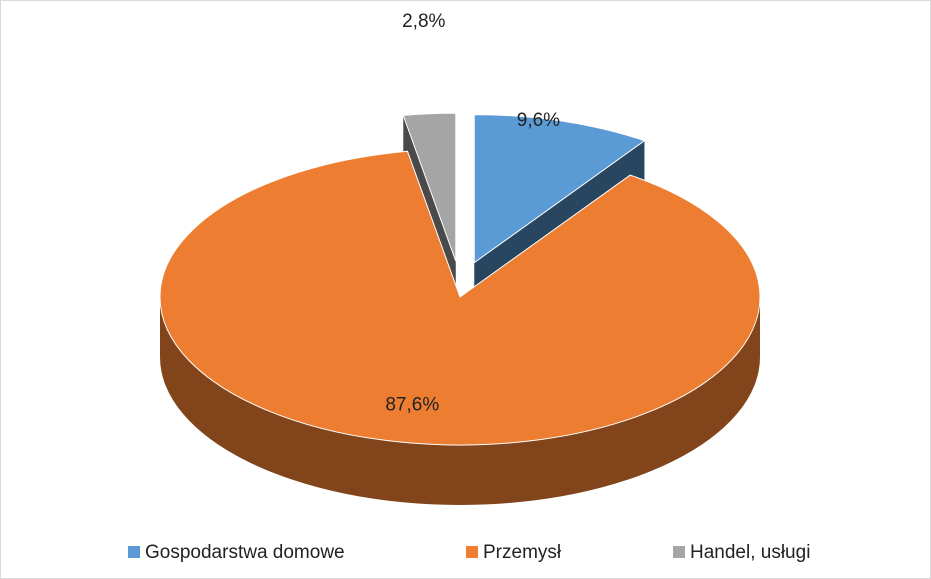 This screenshot has height=579, width=931. What do you see at coordinates (522, 552) in the screenshot?
I see `legend-label: Przemysł` at bounding box center [522, 552].